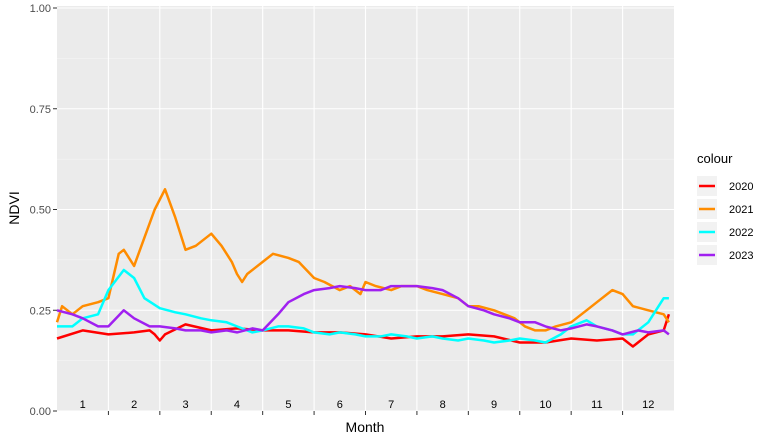 The height and width of the screenshot is (442, 773). What do you see at coordinates (185, 405) in the screenshot?
I see `month-label: 3` at bounding box center [185, 405].